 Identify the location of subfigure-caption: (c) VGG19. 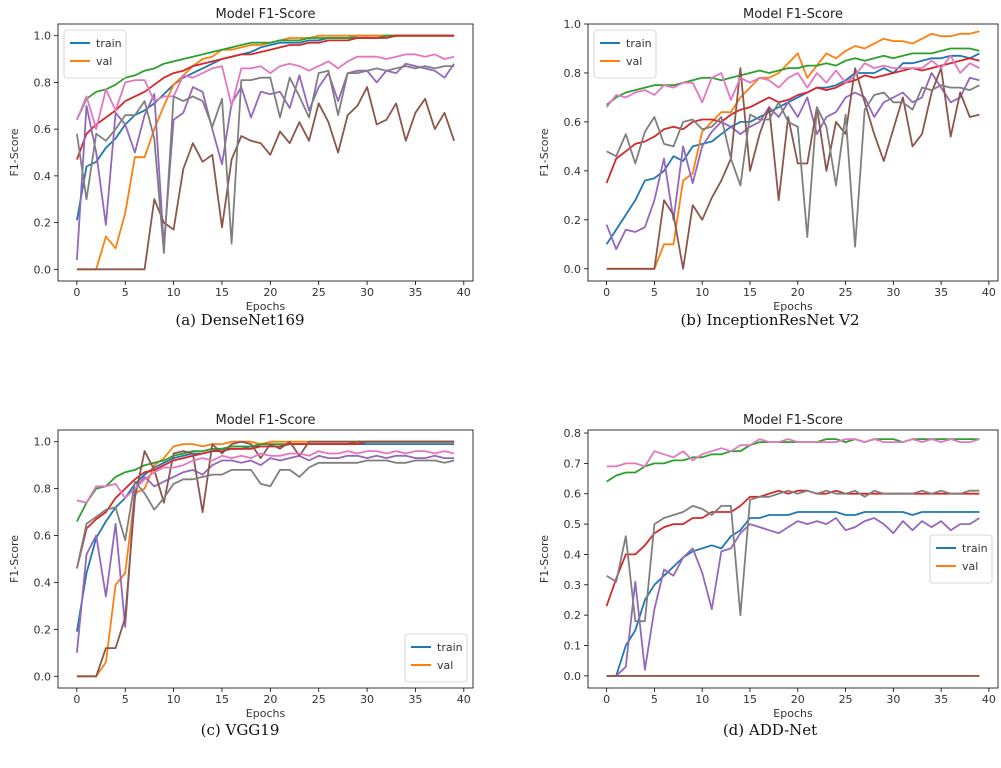
(240, 730).